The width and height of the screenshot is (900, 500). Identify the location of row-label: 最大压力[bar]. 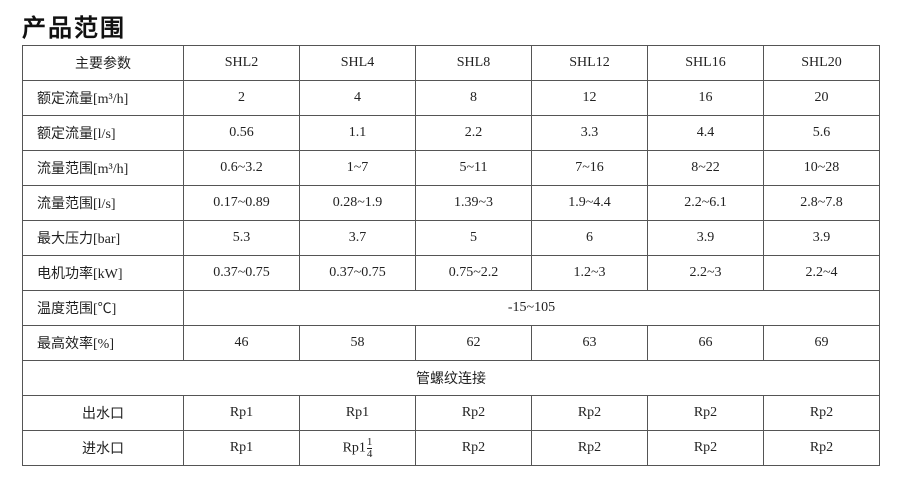
(103, 238).